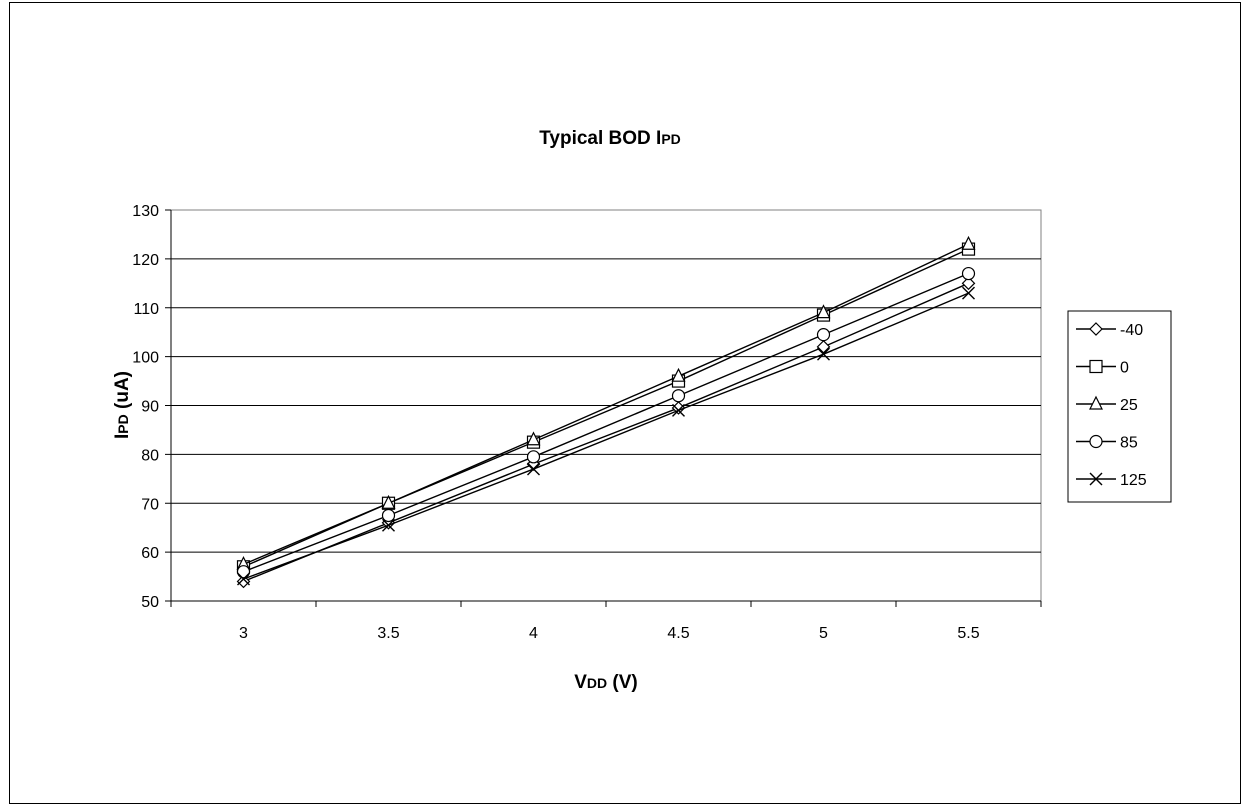  I want to click on y-tick-label: 130, so click(145, 211).